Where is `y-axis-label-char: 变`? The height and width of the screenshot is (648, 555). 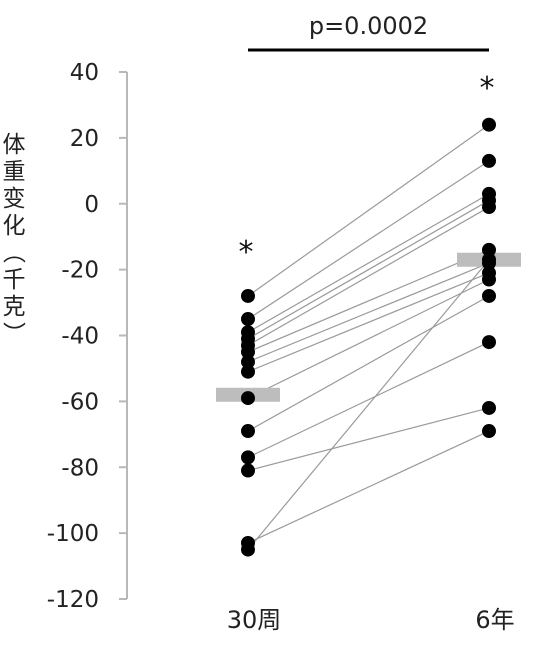 y-axis-label-char: 变 is located at coordinates (14, 199).